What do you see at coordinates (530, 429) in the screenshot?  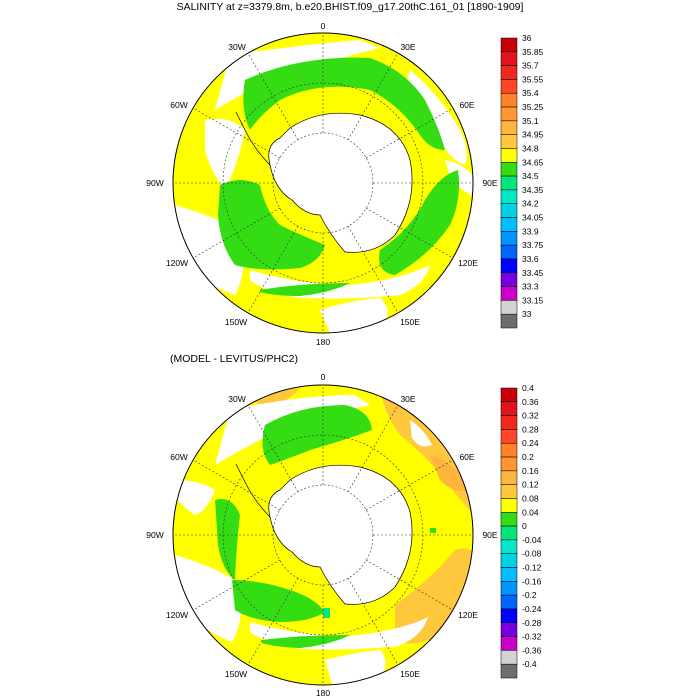 I see `colorbar-label: 0.28` at bounding box center [530, 429].